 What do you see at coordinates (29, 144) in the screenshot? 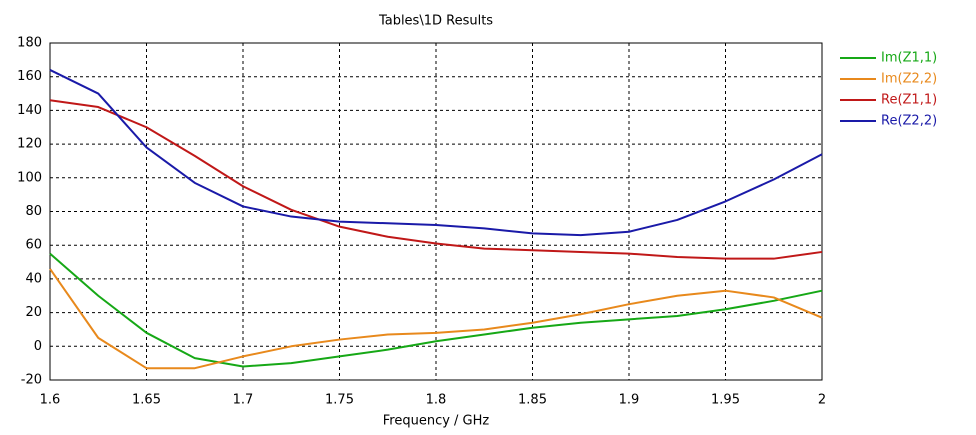
I see `y-tick-label: 120` at bounding box center [29, 144].